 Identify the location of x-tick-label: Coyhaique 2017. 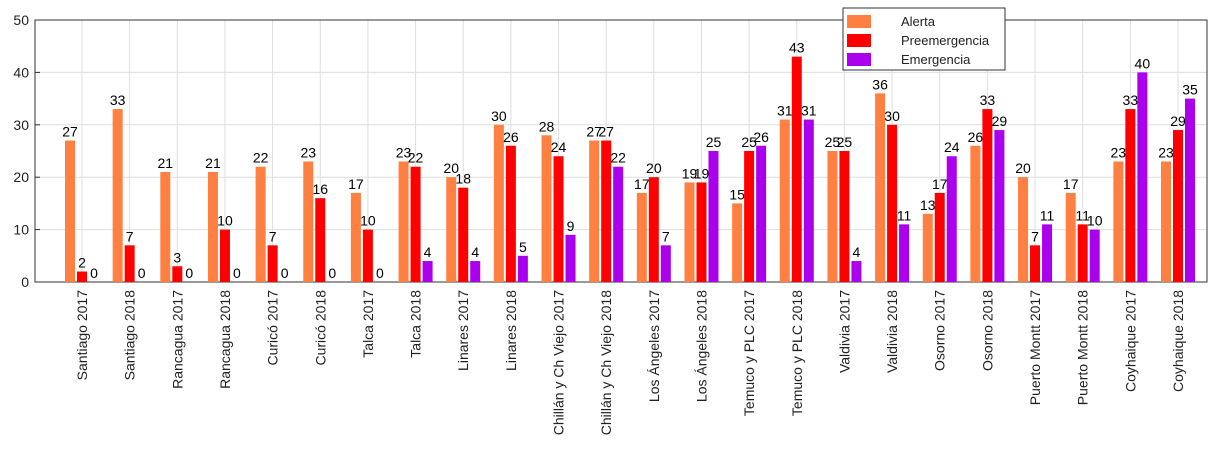
(1130, 341).